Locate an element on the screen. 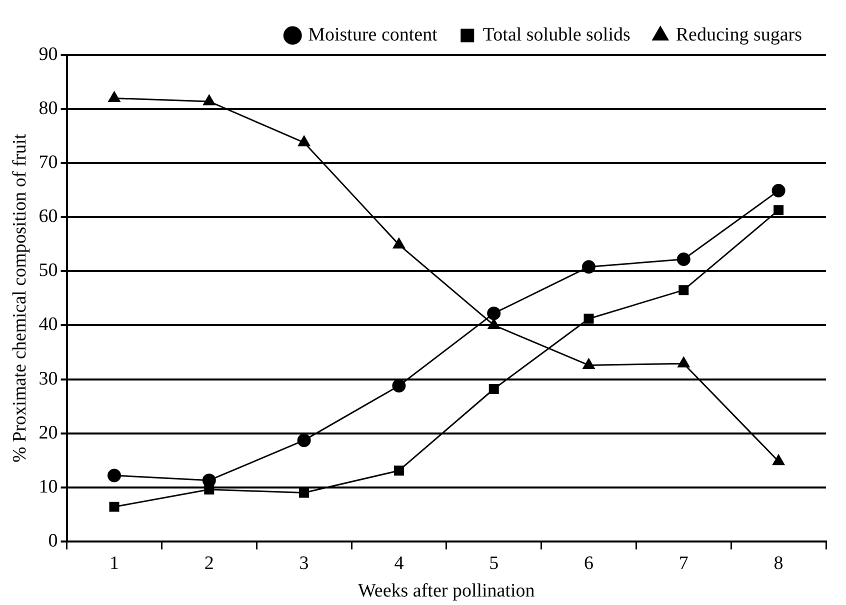 The height and width of the screenshot is (605, 846). y-axis-title: % Proximate chemical composition of fruit is located at coordinates (19, 298).